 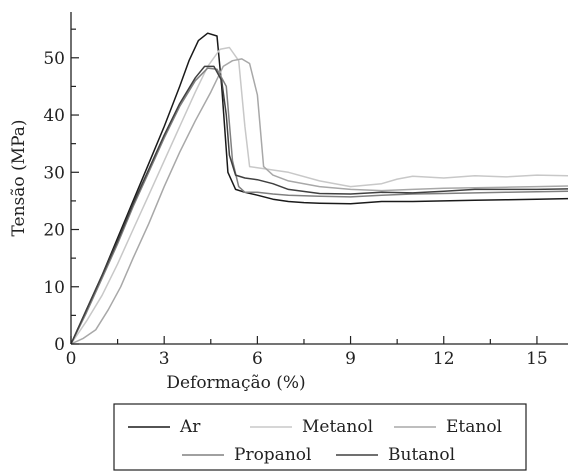 I want to click on y-tick-label: 10, so click(x=54, y=288).